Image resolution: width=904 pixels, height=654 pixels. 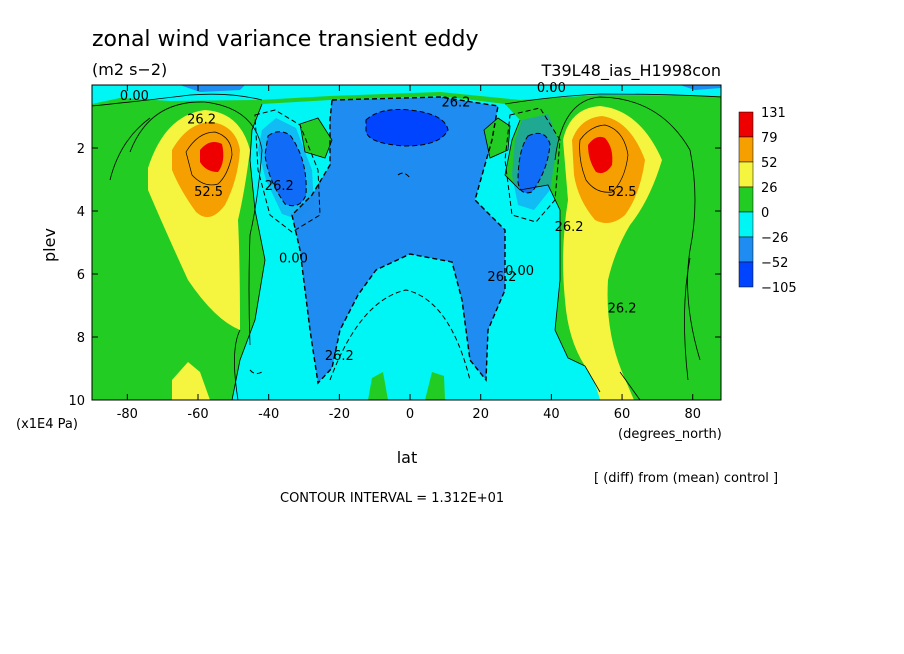 What do you see at coordinates (392, 498) in the screenshot?
I see `contour-interval: CONTOUR INTERVAL = 1.312E+01` at bounding box center [392, 498].